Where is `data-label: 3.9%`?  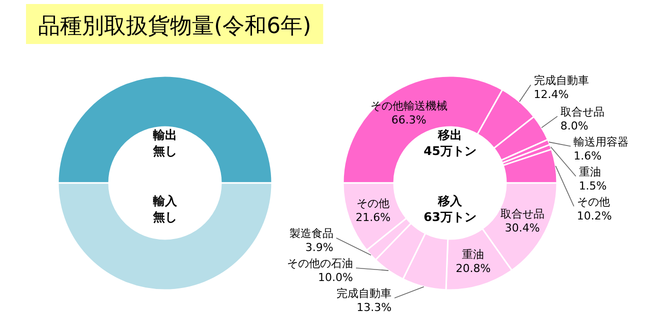
data-label: 3.9% is located at coordinates (319, 247).